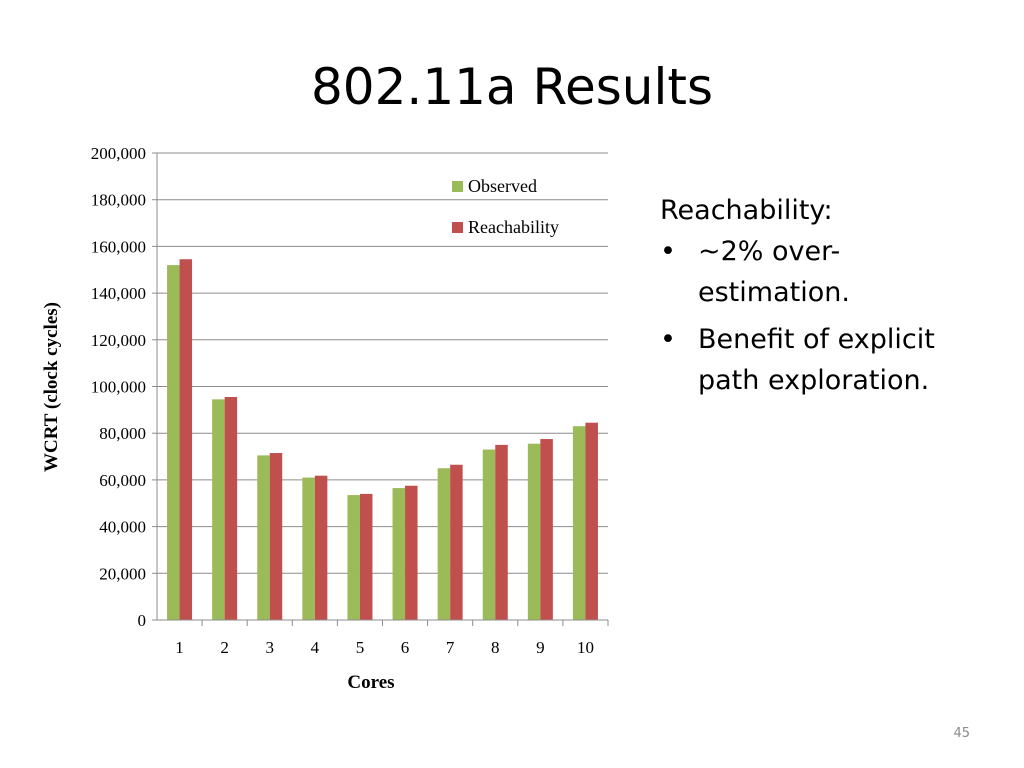  Describe the element at coordinates (118, 200) in the screenshot. I see `y-tick-label: 180,000` at that location.